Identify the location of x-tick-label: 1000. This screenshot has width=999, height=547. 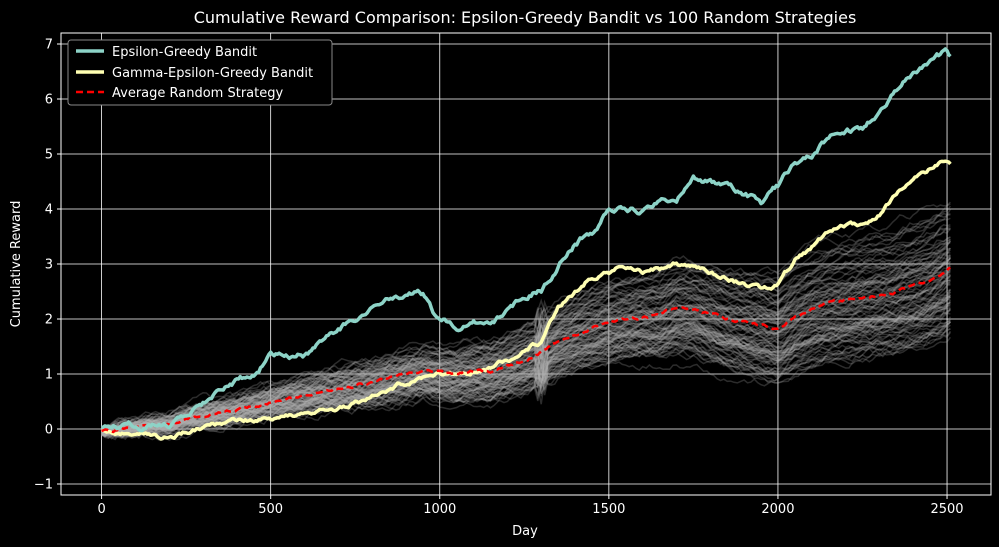
(439, 509).